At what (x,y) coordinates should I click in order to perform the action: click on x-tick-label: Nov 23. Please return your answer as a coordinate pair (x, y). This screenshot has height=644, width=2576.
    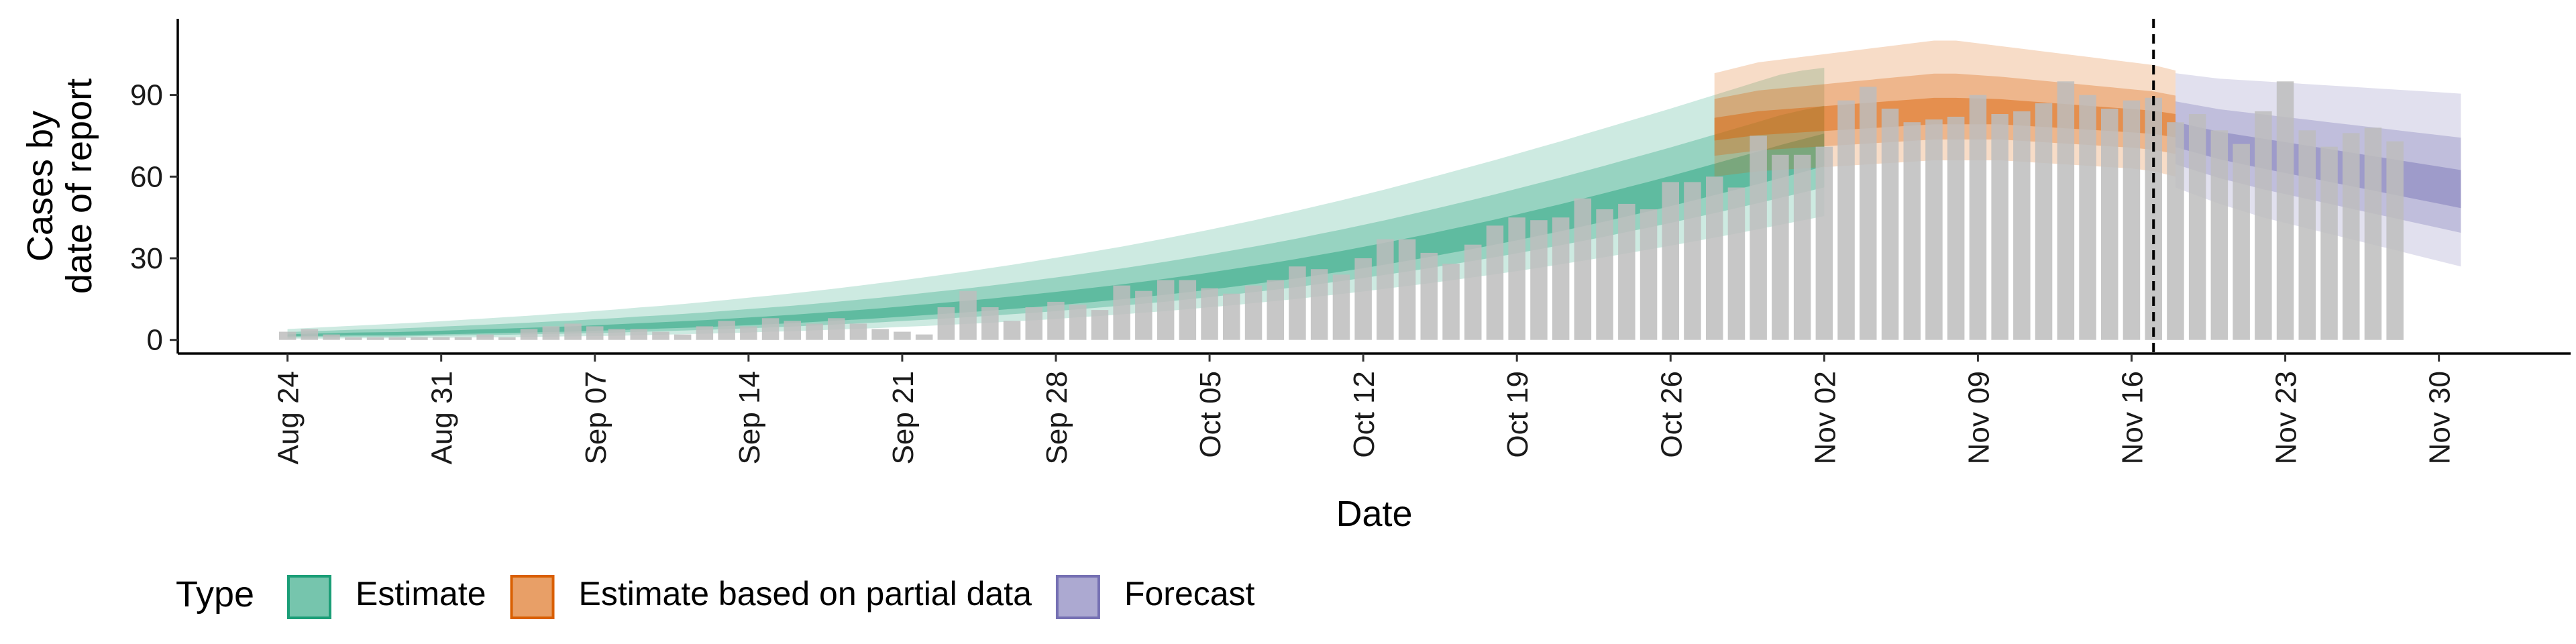
    Looking at the image, I should click on (2286, 417).